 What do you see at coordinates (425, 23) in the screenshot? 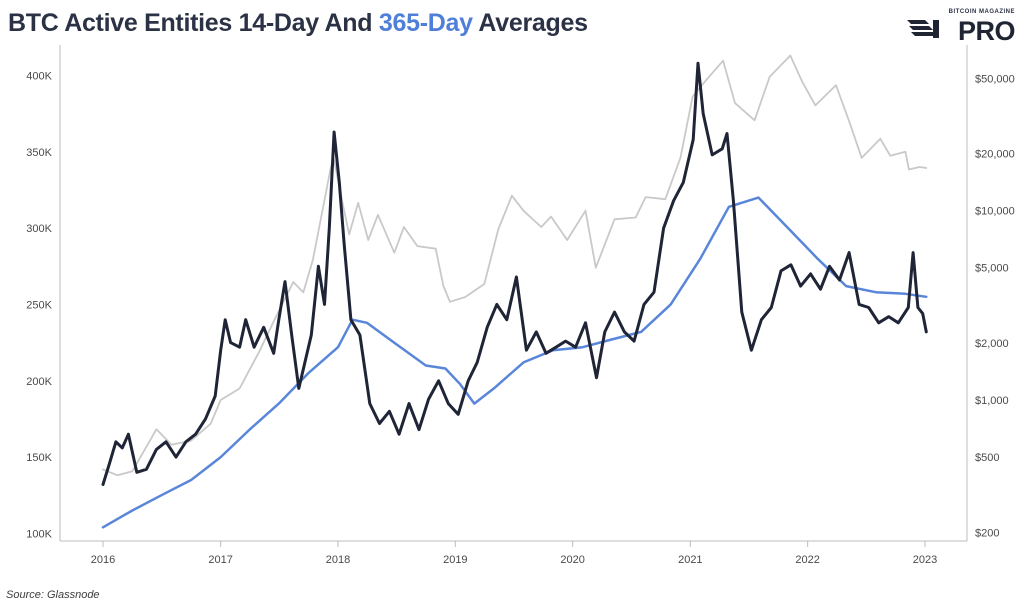
I see `title-highlight: 365-Day` at bounding box center [425, 23].